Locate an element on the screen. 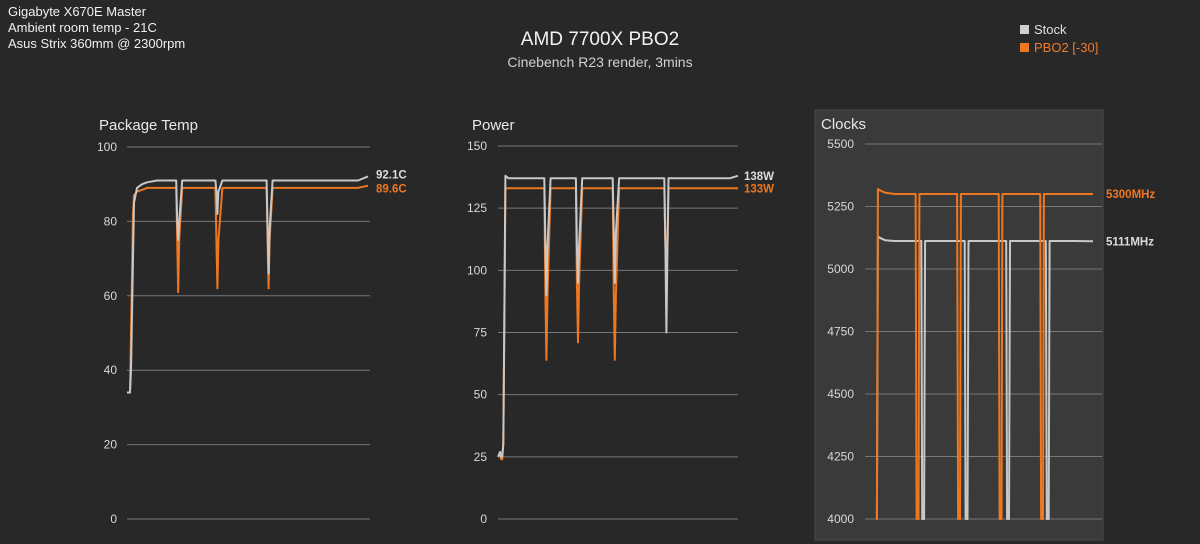  package-temp-series-pbo is located at coordinates (248, 289).